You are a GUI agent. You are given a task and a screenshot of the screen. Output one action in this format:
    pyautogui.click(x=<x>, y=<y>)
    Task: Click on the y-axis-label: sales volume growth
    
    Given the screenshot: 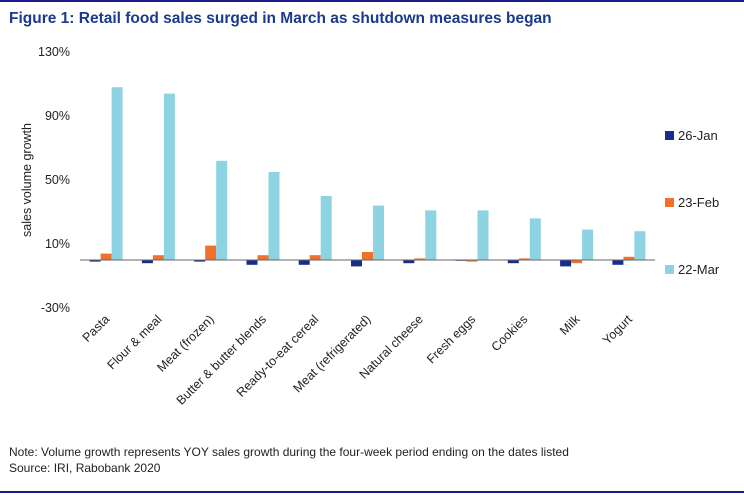 What is the action you would take?
    pyautogui.click(x=27, y=180)
    